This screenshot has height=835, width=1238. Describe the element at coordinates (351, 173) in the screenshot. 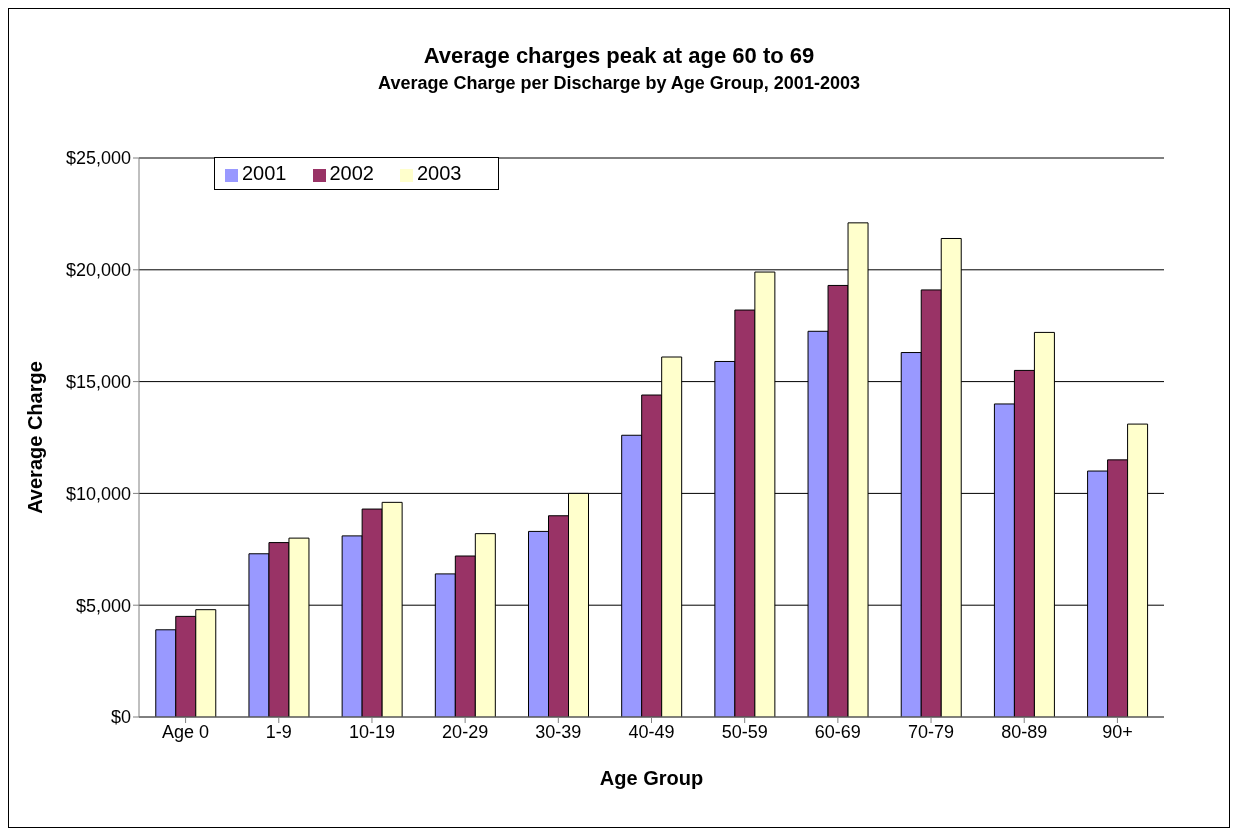

I see `legend-label: 2002` at that location.